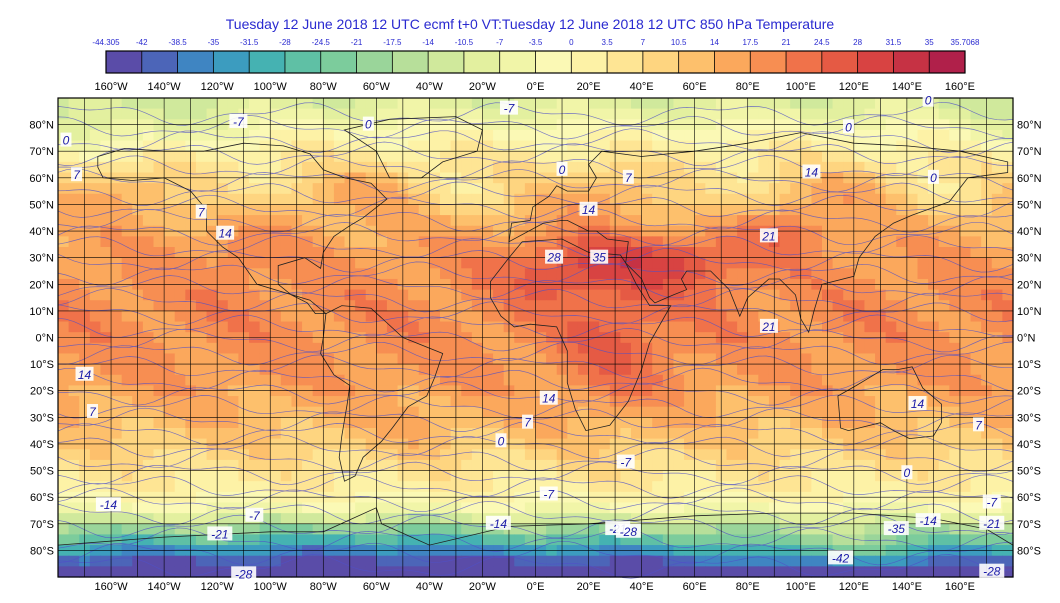 This screenshot has width=1060, height=603. What do you see at coordinates (111, 587) in the screenshot?
I see `longitude-label: 160°W` at bounding box center [111, 587].